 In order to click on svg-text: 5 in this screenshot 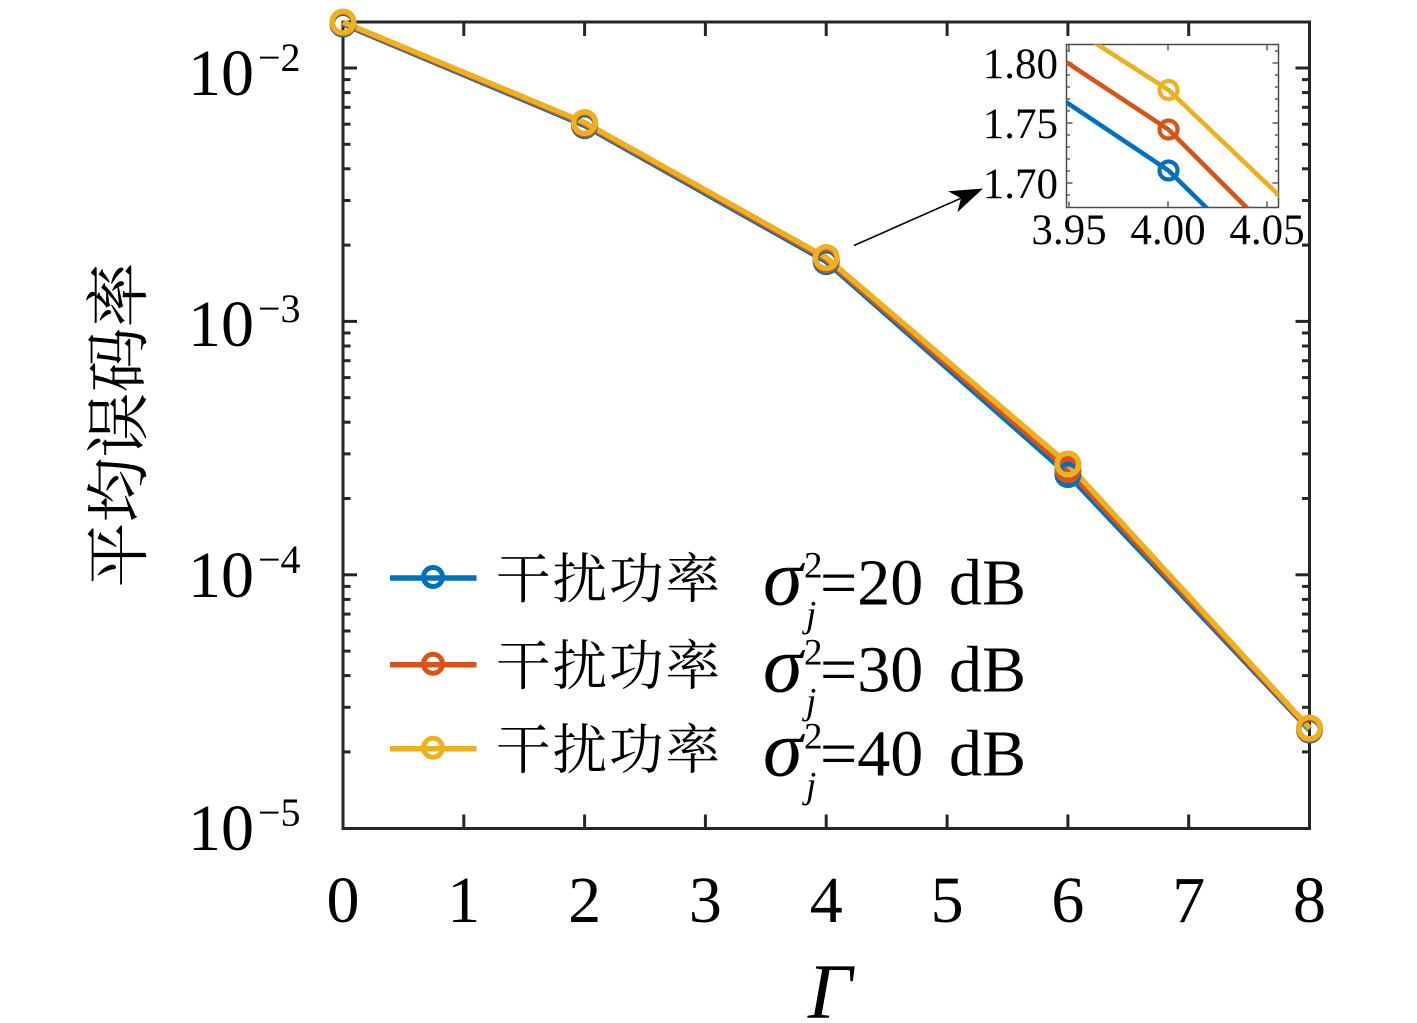, I will do `click(947, 900)`.